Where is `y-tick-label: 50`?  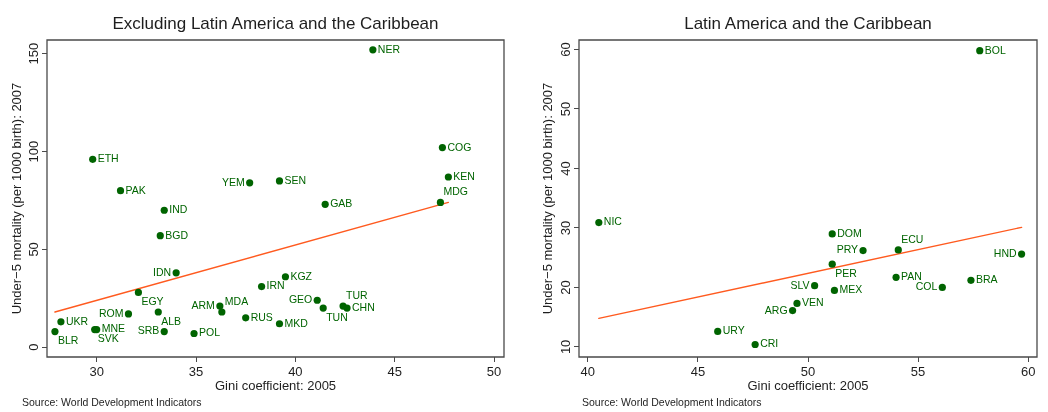
y-tick-label: 50 is located at coordinates (565, 109).